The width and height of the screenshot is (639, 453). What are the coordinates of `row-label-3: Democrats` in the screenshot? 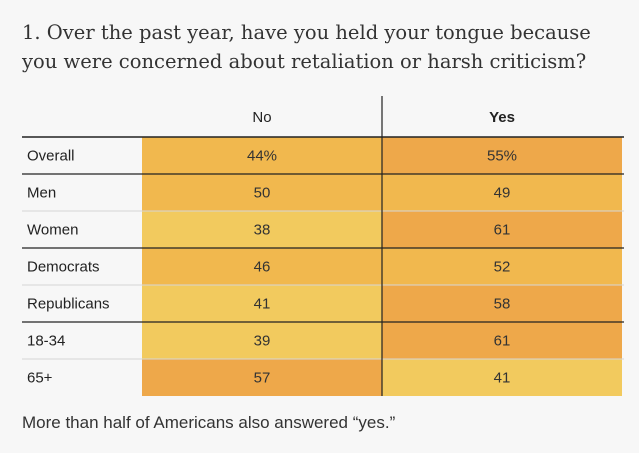 It's located at (63, 267).